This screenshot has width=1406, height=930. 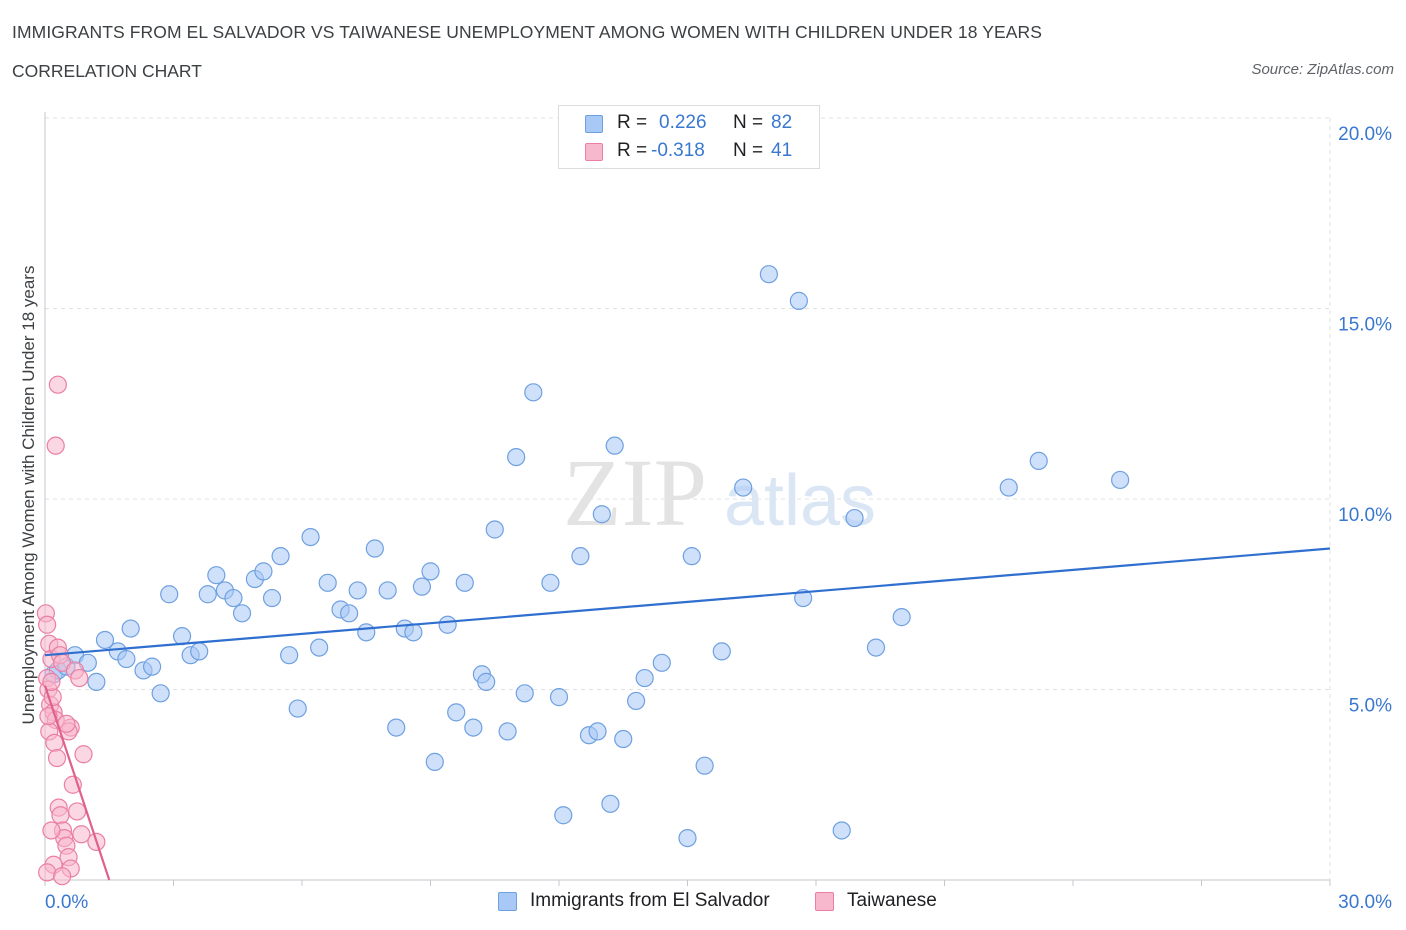 What do you see at coordinates (1365, 325) in the screenshot?
I see `y-tick-label: 15.0%` at bounding box center [1365, 325].